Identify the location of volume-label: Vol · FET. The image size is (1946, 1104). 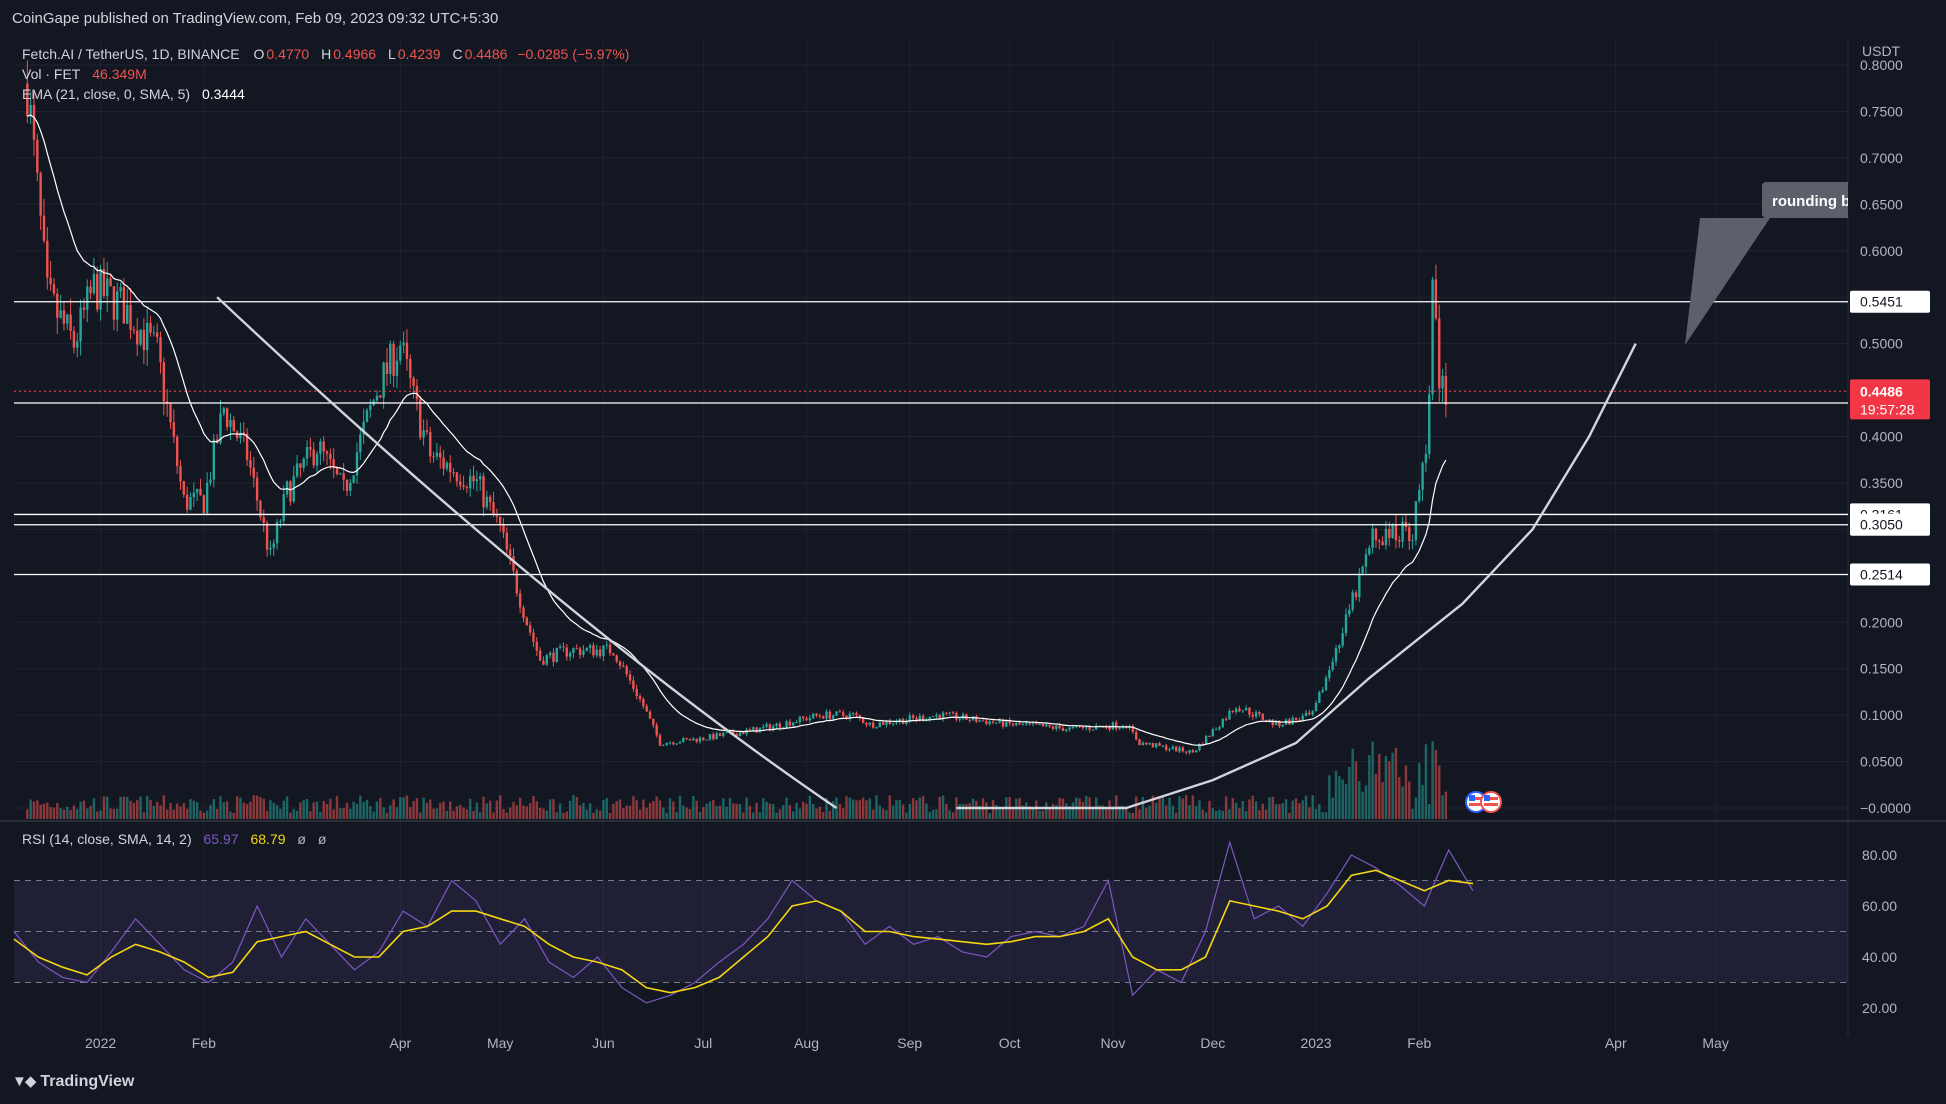
(51, 74).